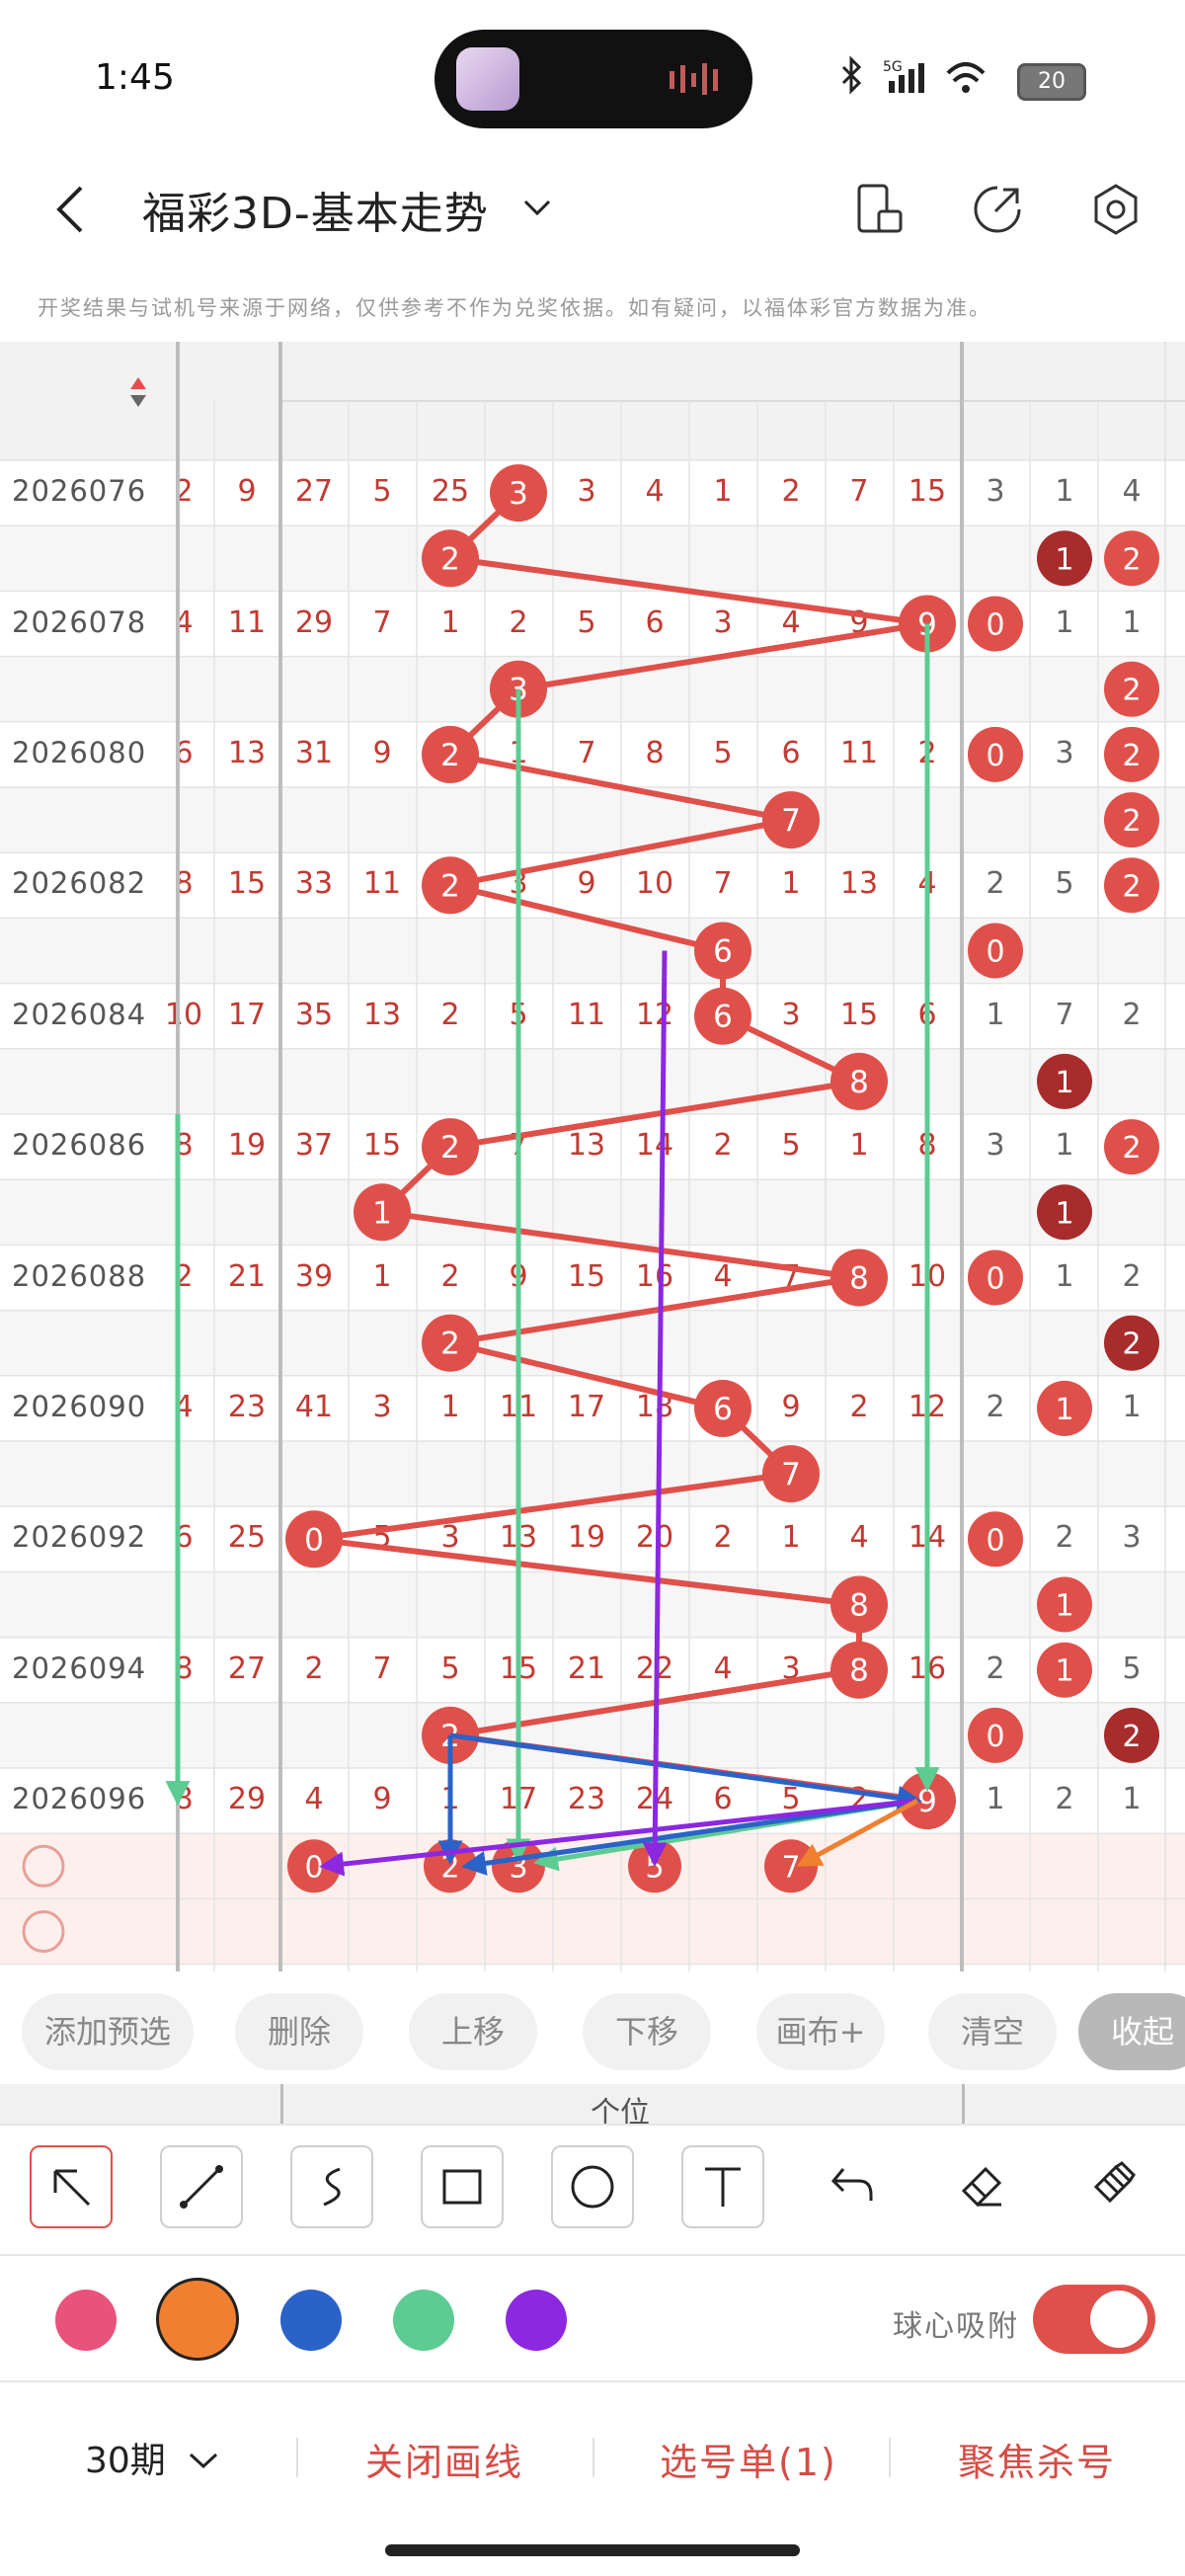 This screenshot has width=1185, height=2576. Describe the element at coordinates (71, 209) in the screenshot. I see `back-icon` at that location.